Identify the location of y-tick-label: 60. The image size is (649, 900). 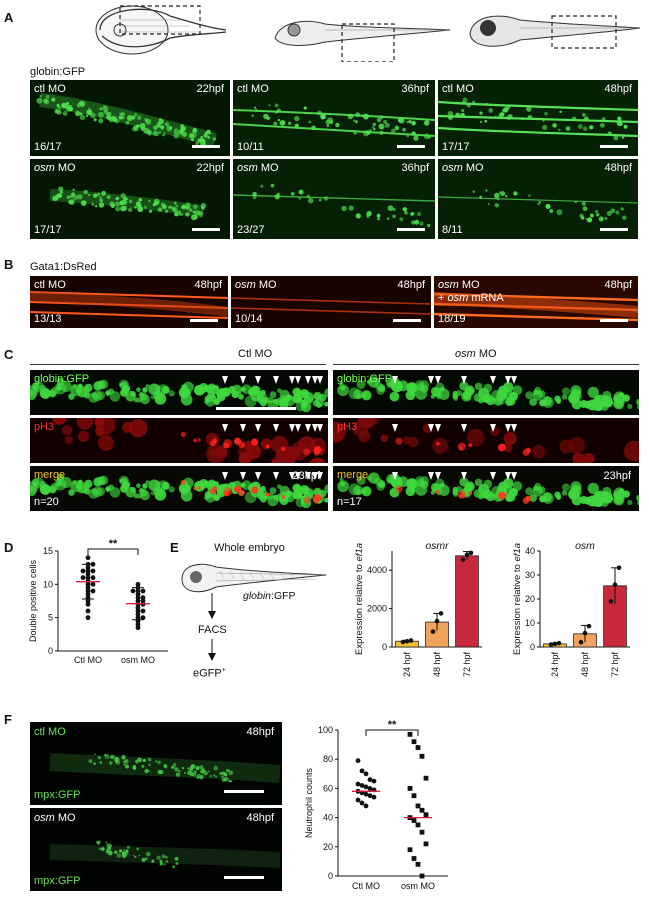
(328, 788).